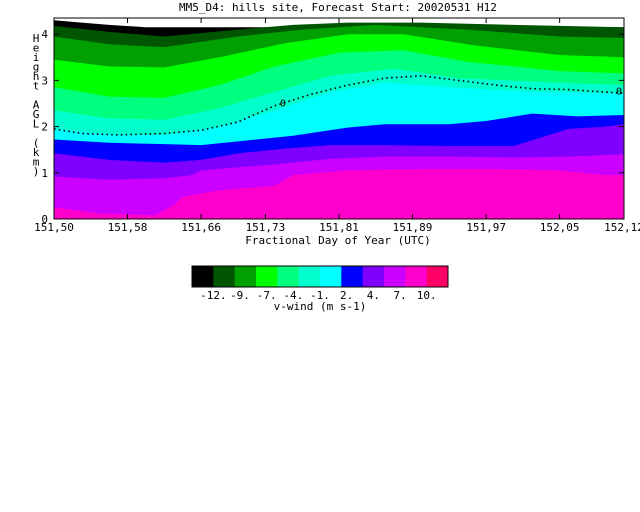 This screenshot has height=512, width=640. I want to click on x-tick-label: 151,58, so click(128, 227).